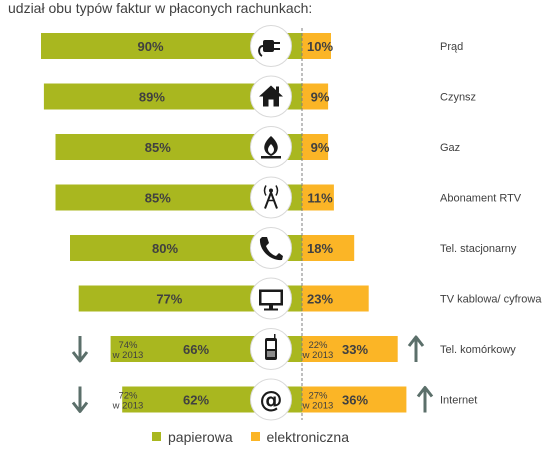 This screenshot has width=545, height=466. Describe the element at coordinates (152, 97) in the screenshot. I see `paper-value-label: 89%` at that location.